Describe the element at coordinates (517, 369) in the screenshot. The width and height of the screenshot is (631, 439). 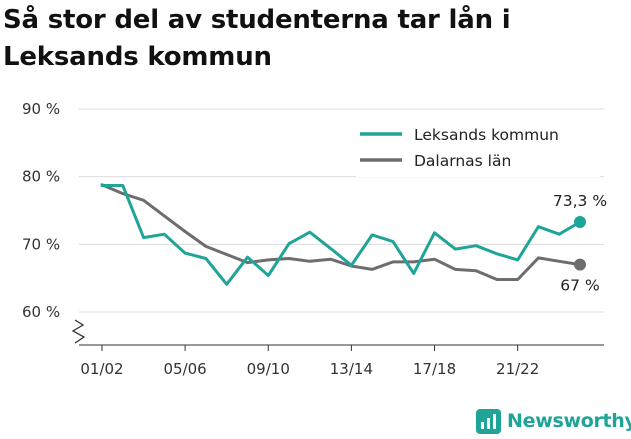
I see `x-tick-label: 21/22` at that location.